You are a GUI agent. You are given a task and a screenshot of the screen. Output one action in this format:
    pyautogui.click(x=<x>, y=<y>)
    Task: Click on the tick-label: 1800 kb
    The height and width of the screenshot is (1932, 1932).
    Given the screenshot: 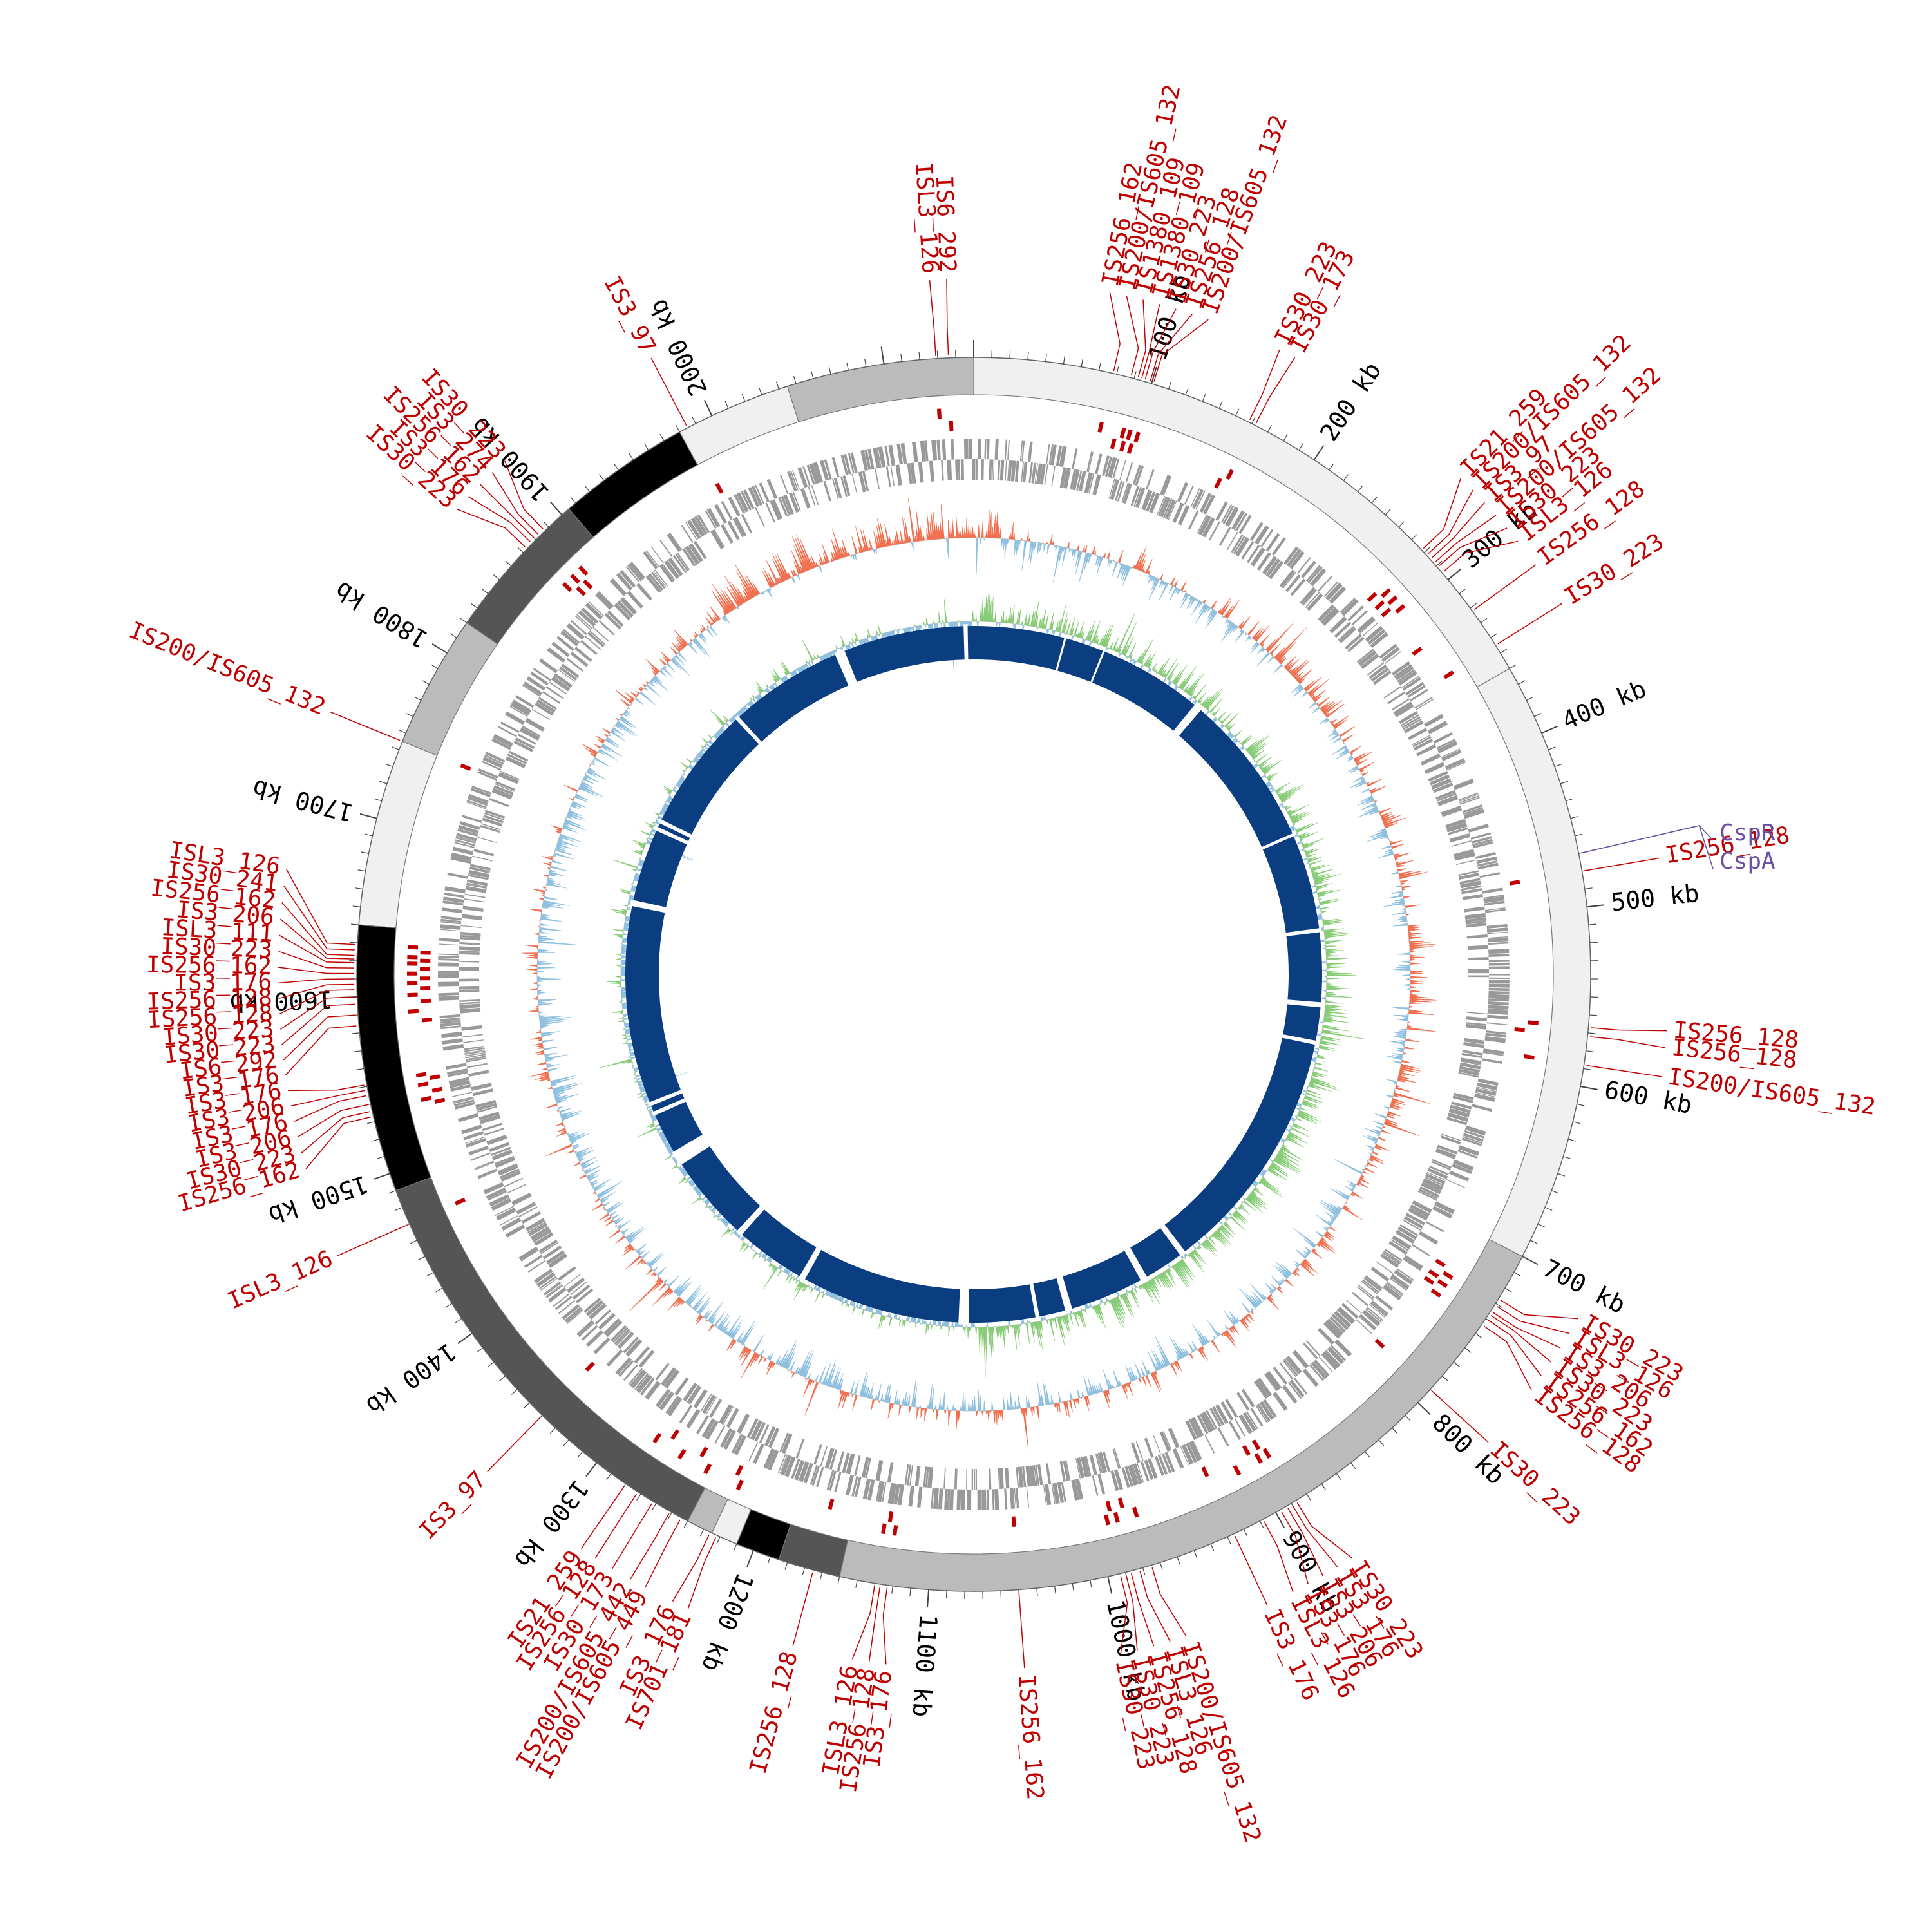 What is the action you would take?
    pyautogui.click(x=382, y=615)
    